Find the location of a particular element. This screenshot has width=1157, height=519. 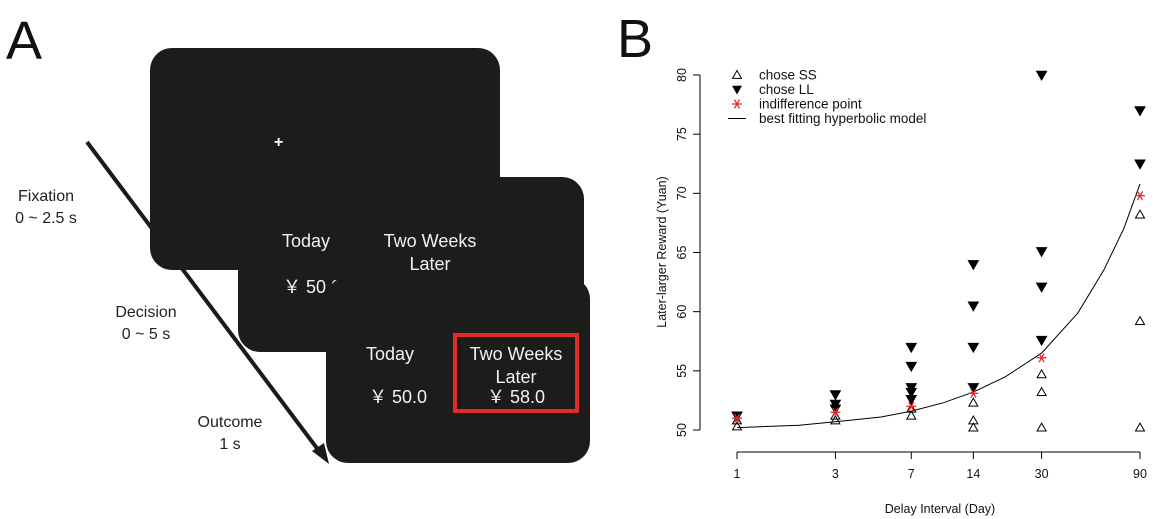

y-tick-label: 50 is located at coordinates (682, 430).